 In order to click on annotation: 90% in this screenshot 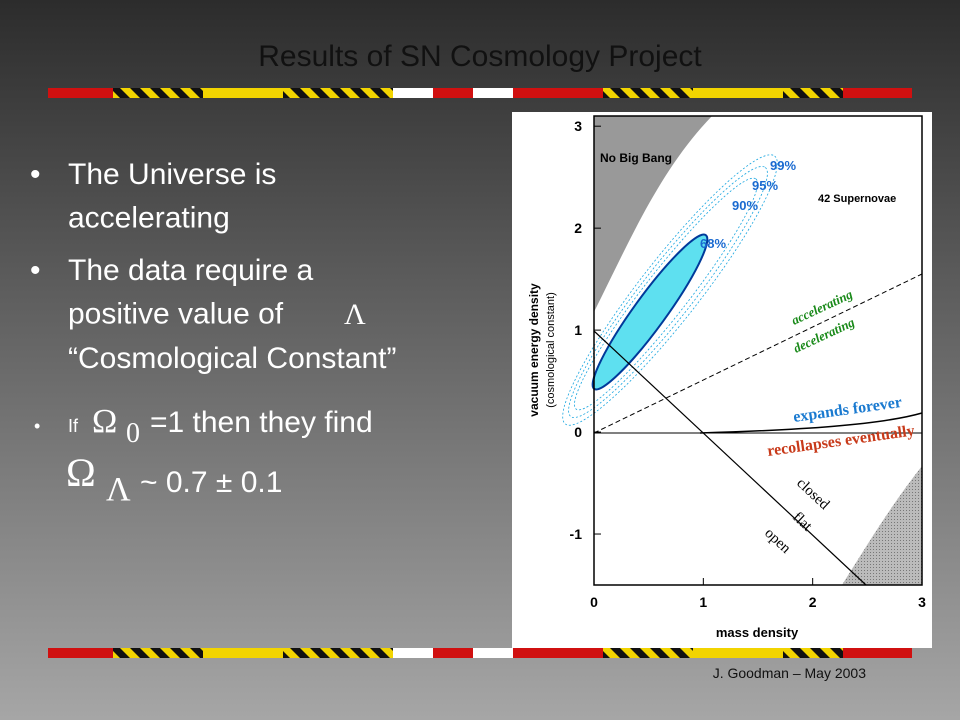, I will do `click(745, 205)`.